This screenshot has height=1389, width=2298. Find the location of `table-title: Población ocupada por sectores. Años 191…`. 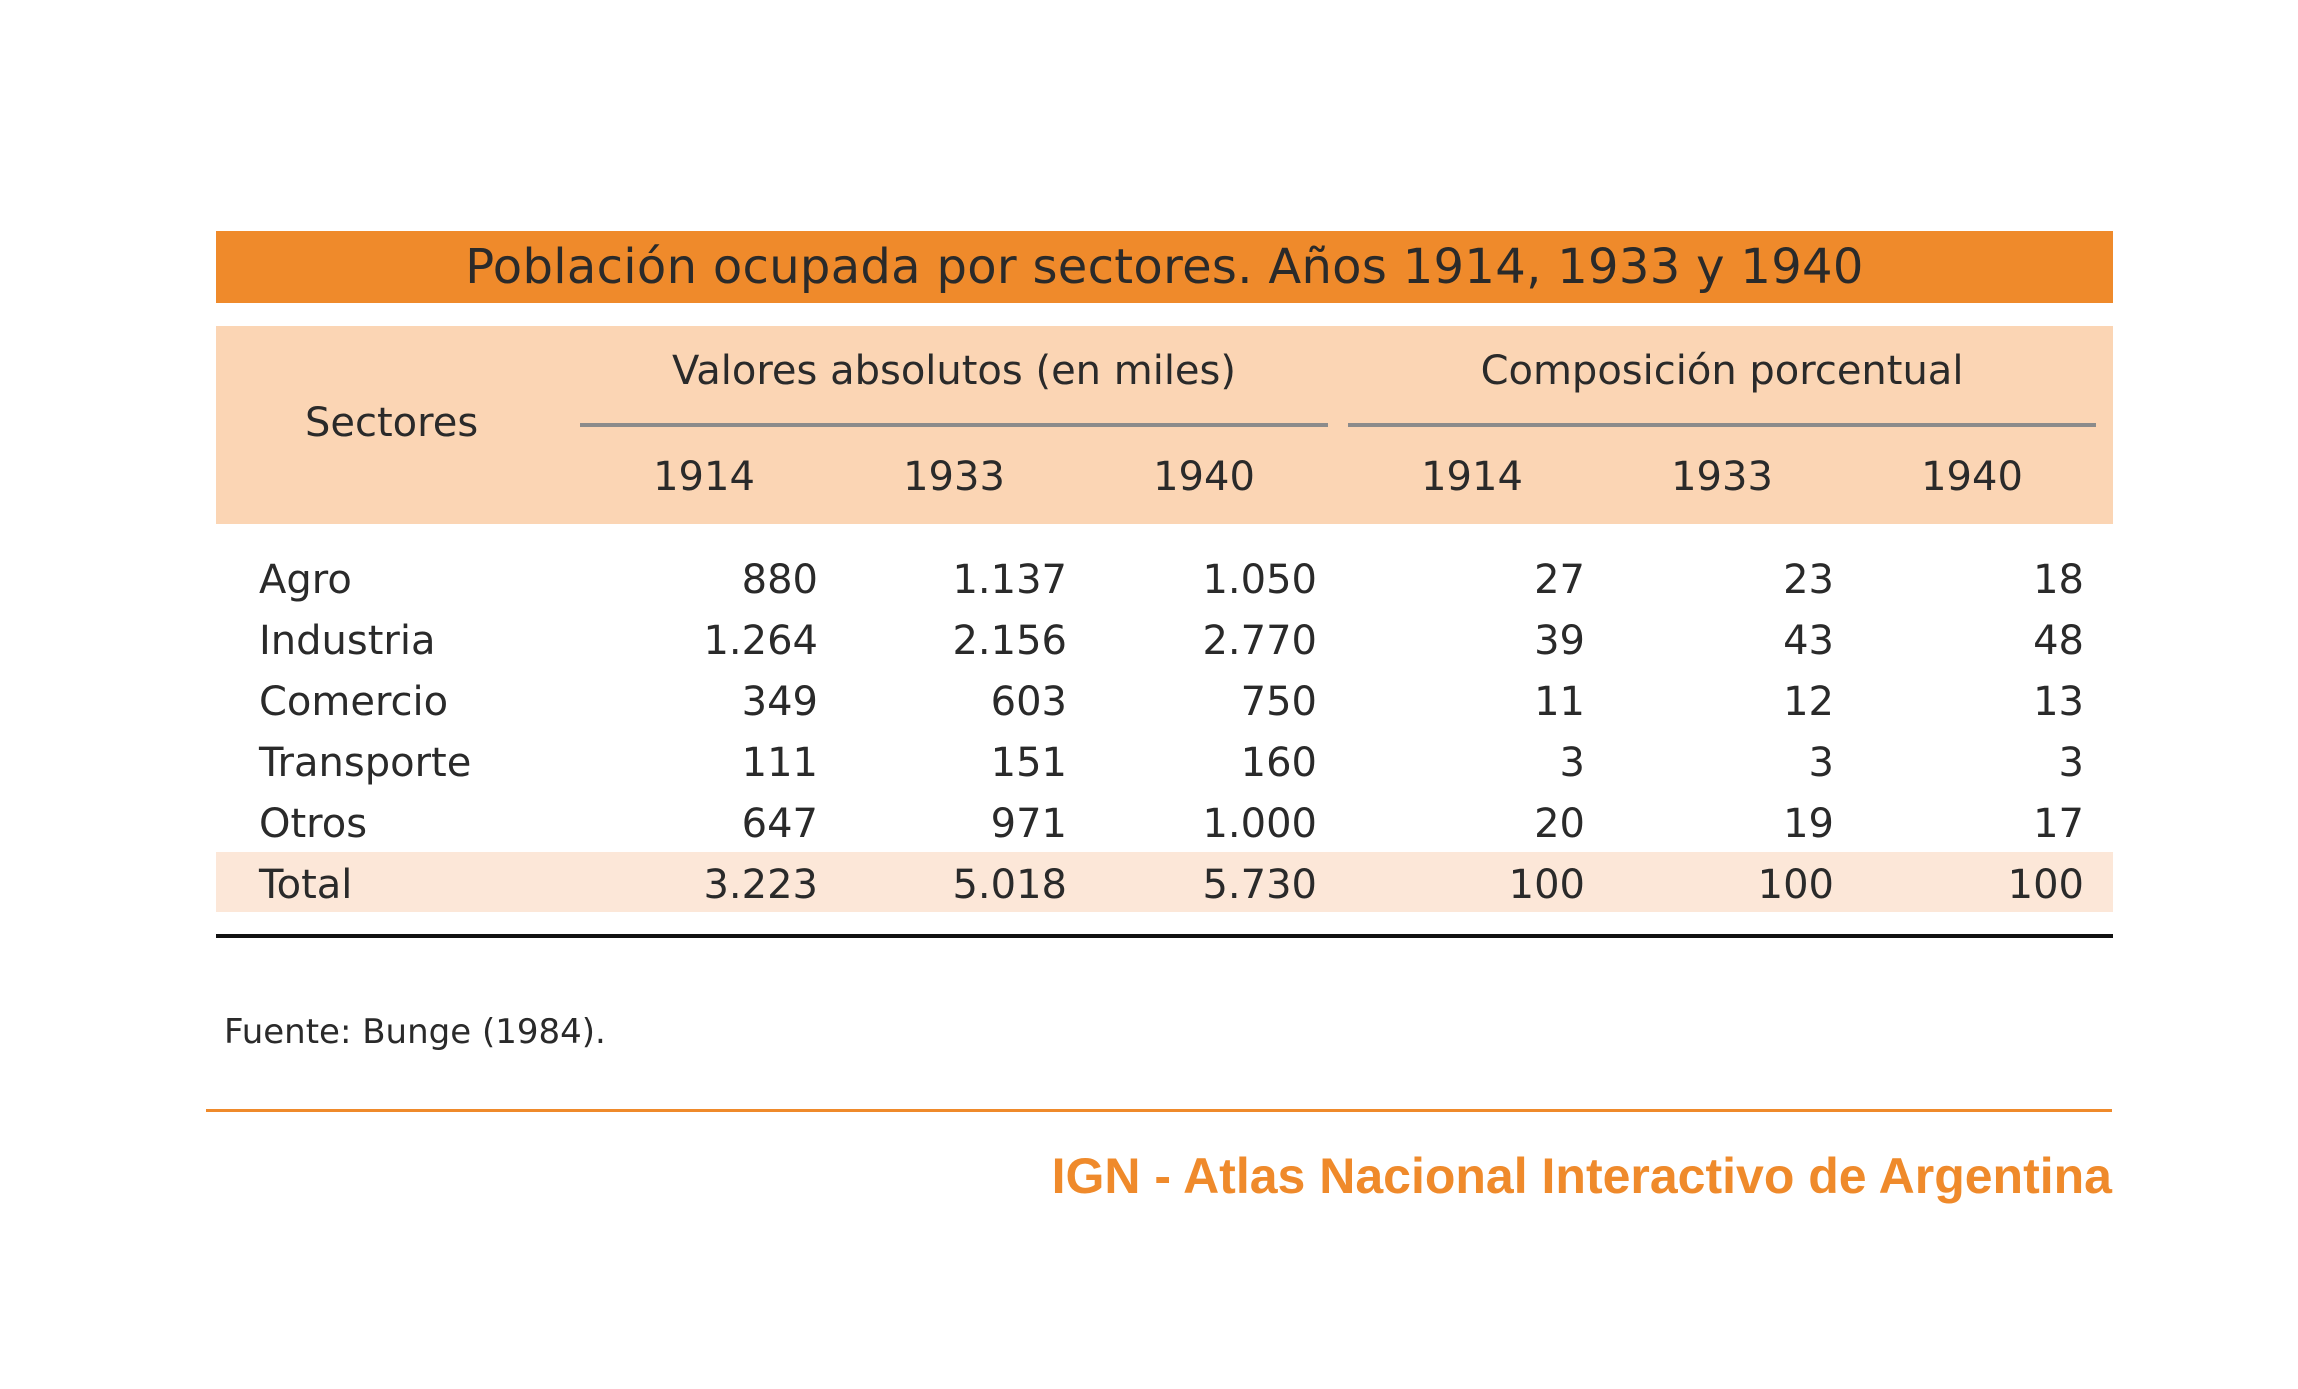

table-title: Población ocupada por sectores. Años 191… is located at coordinates (1164, 267).